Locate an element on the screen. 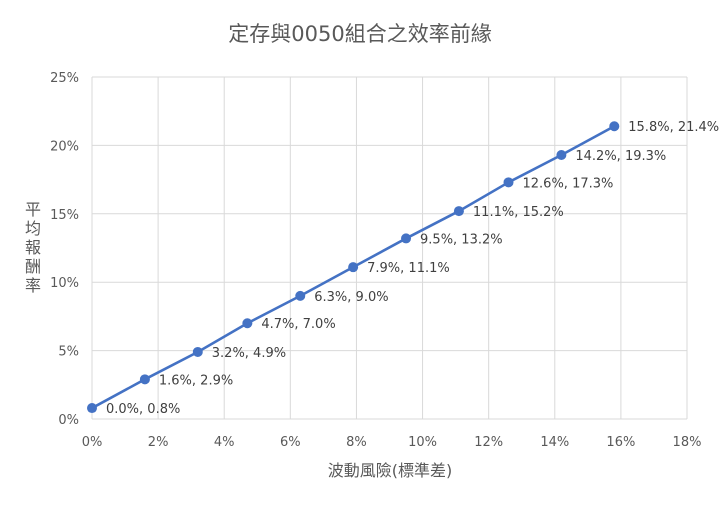 The width and height of the screenshot is (720, 505). x-axis-ticks: 0% 2% 4% 6% 8% 10% 12% 14% 16% 18% is located at coordinates (392, 442).